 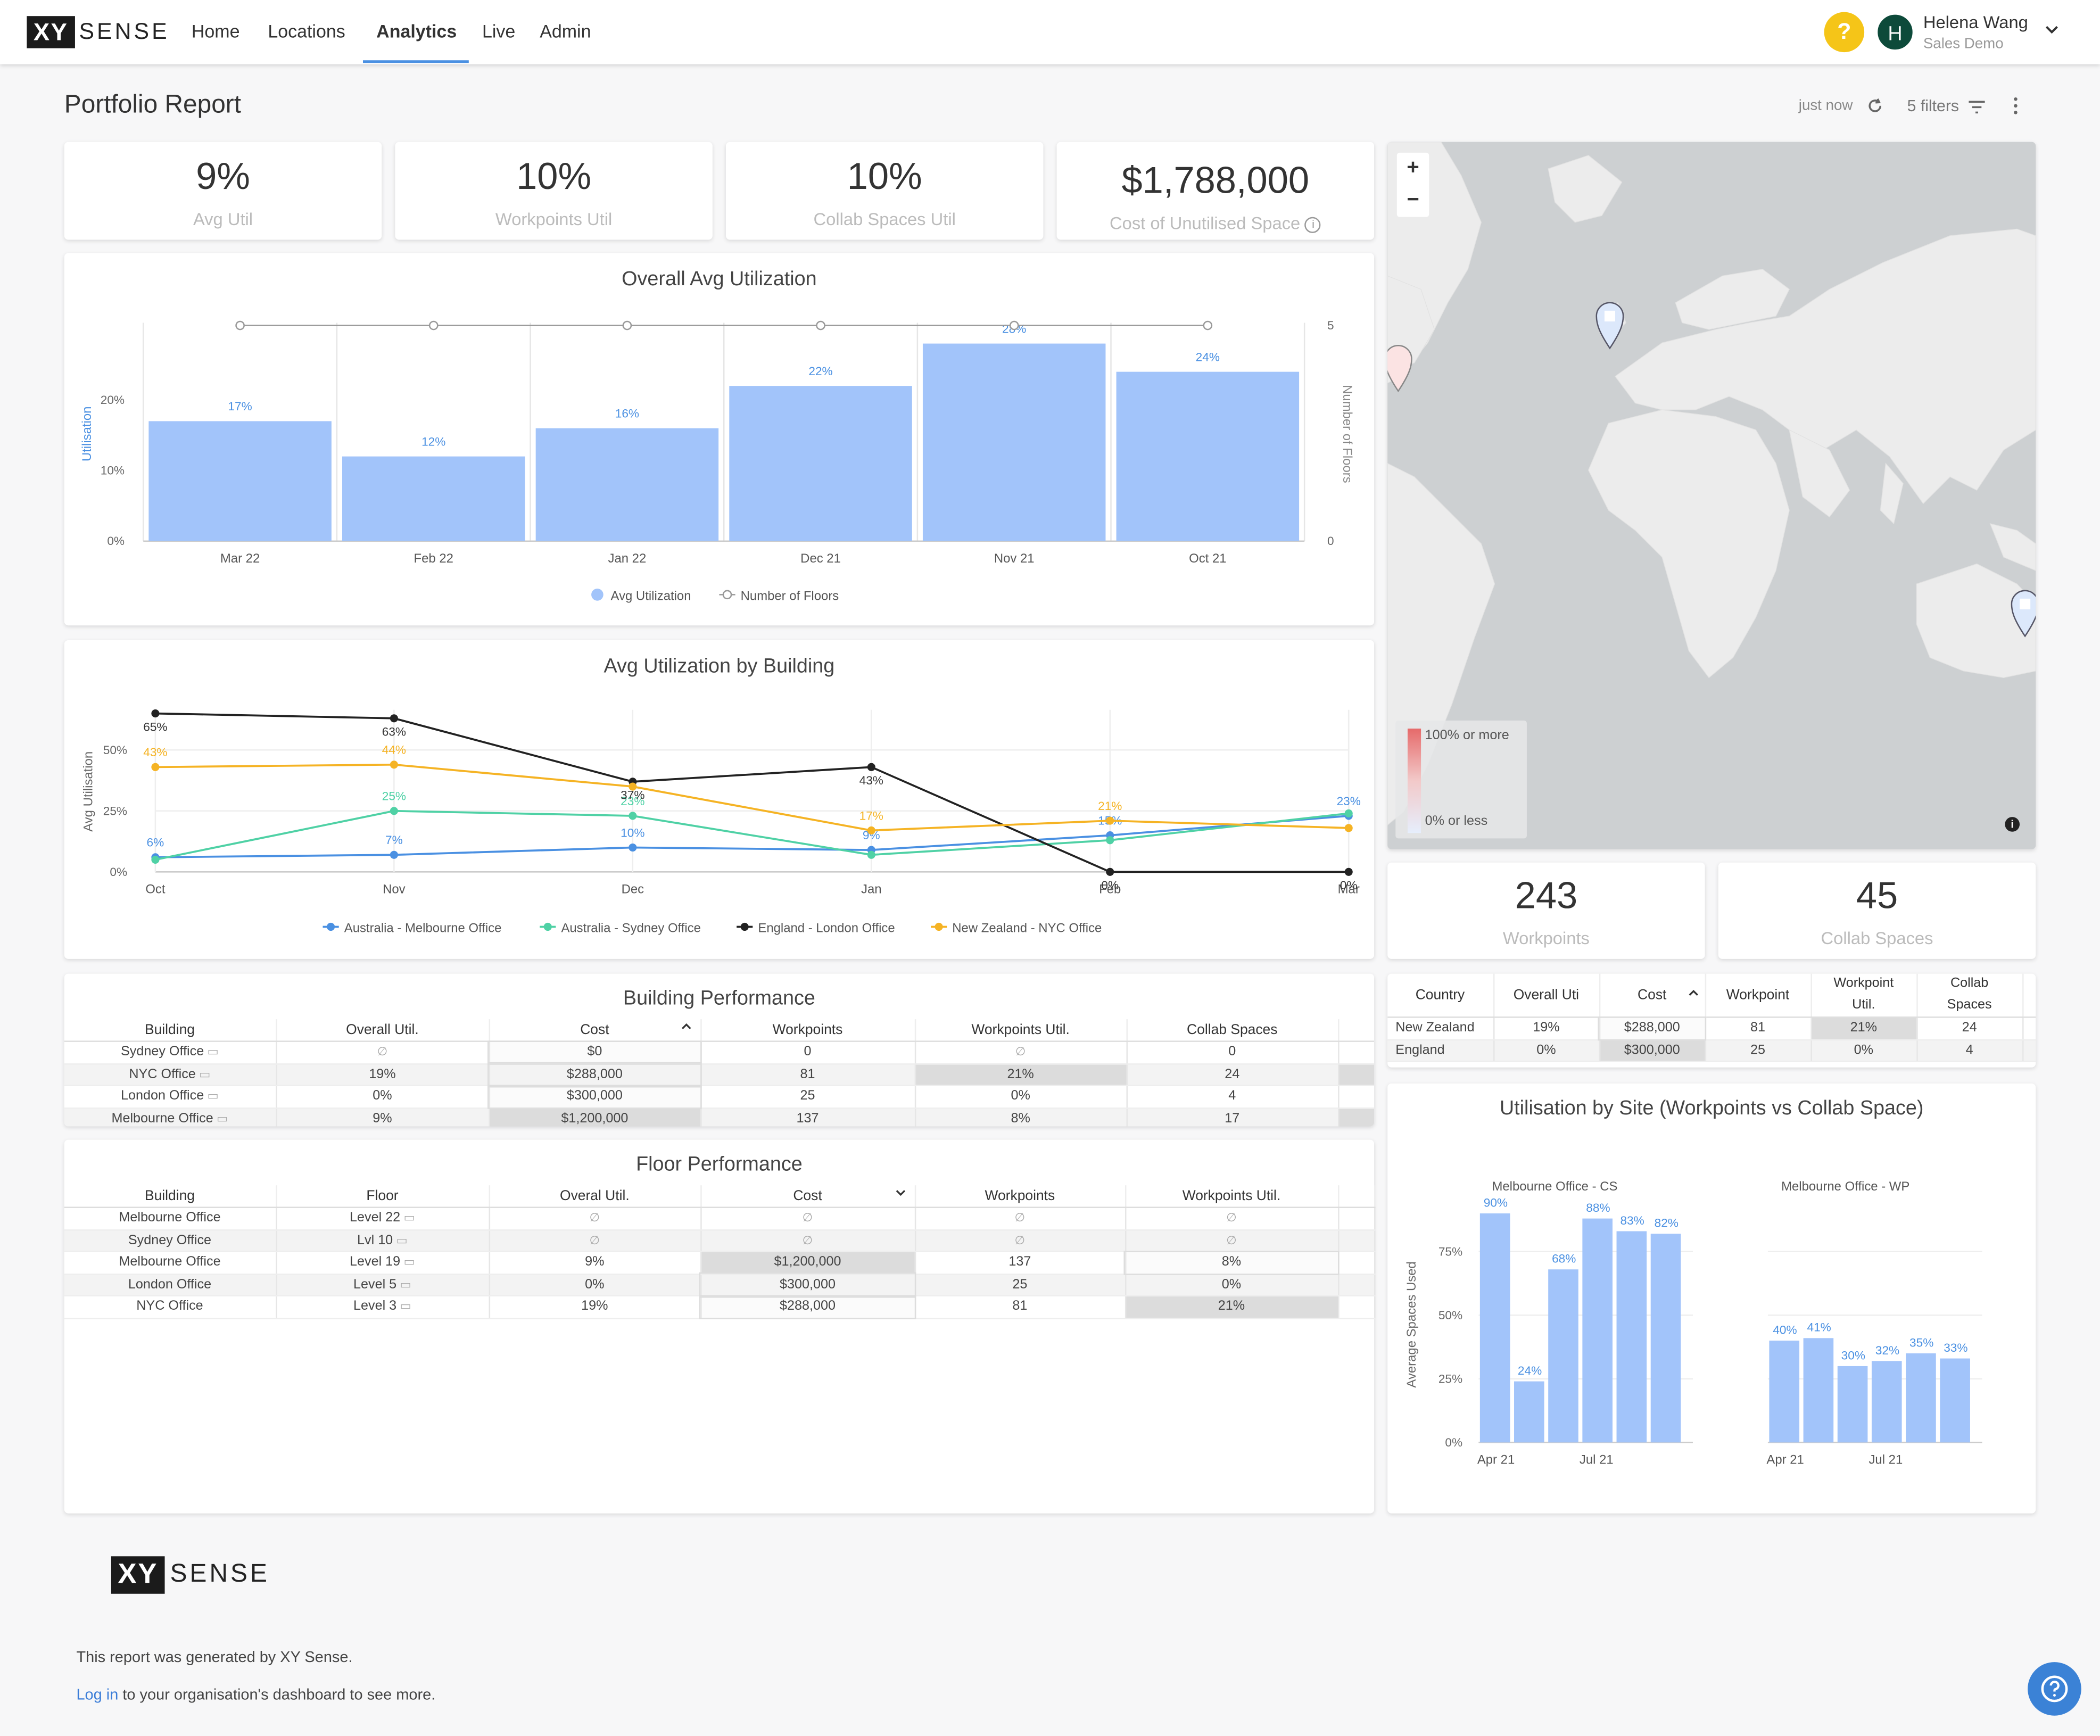 What do you see at coordinates (884, 177) in the screenshot?
I see `kpi-value: 10%` at bounding box center [884, 177].